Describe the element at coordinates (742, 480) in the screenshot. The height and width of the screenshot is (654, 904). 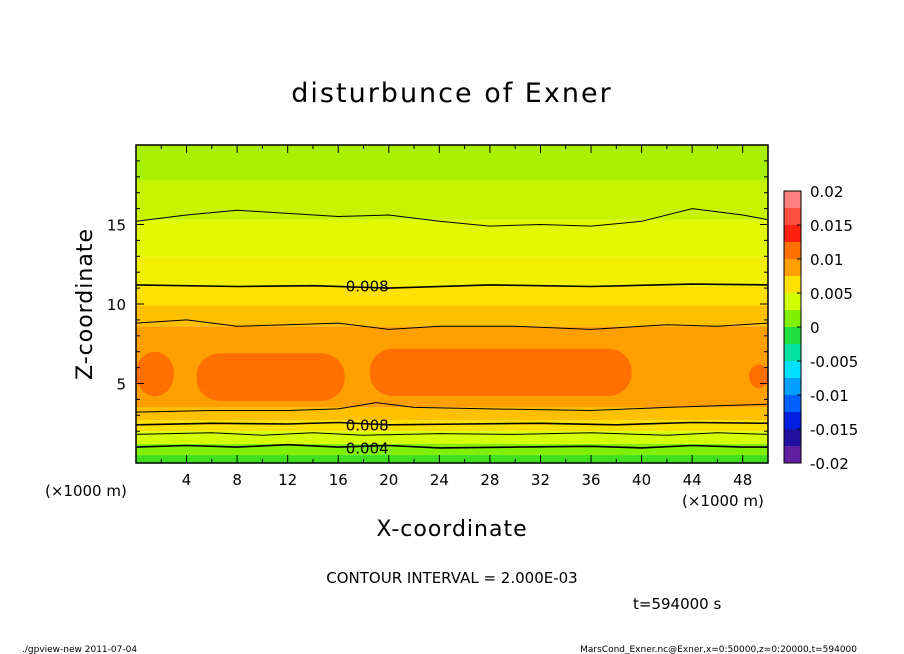
I see `x-tick-label-11: 48` at that location.